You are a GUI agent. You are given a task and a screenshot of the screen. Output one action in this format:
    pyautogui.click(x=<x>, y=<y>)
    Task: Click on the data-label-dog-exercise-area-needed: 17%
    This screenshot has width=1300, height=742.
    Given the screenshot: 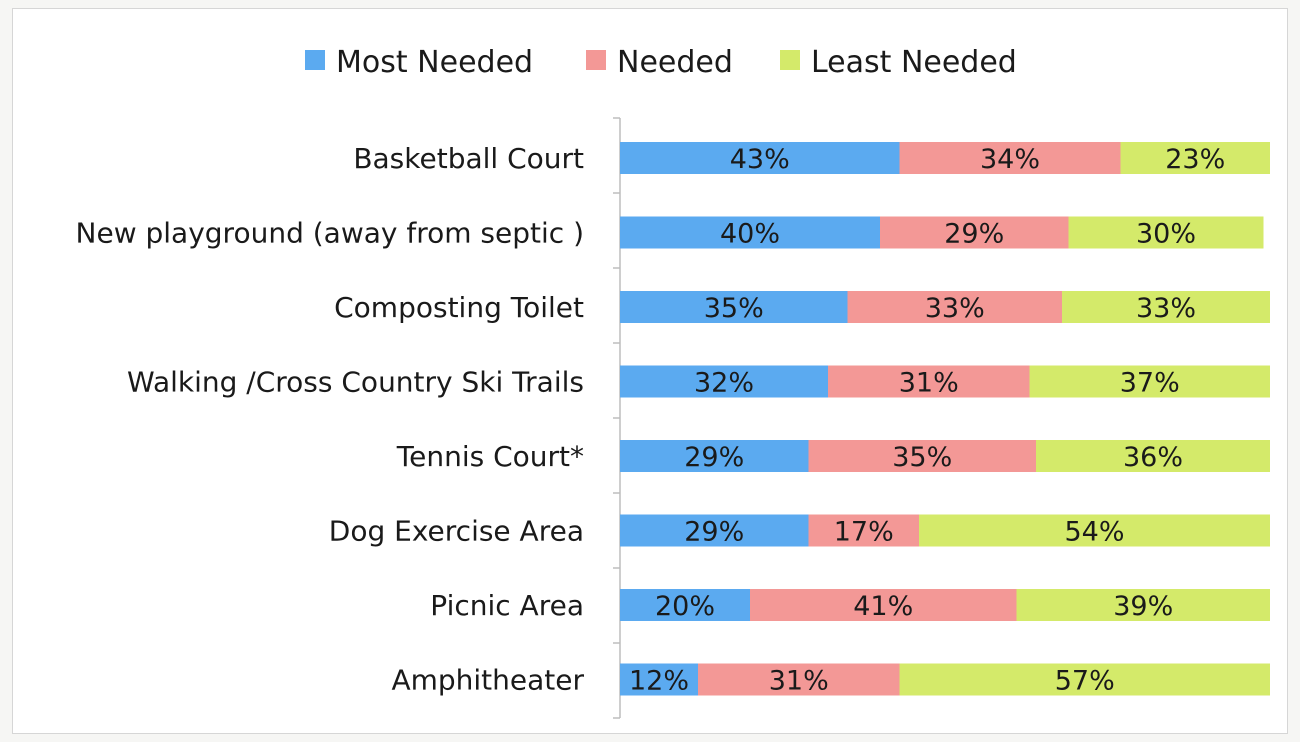 What is the action you would take?
    pyautogui.click(x=864, y=532)
    